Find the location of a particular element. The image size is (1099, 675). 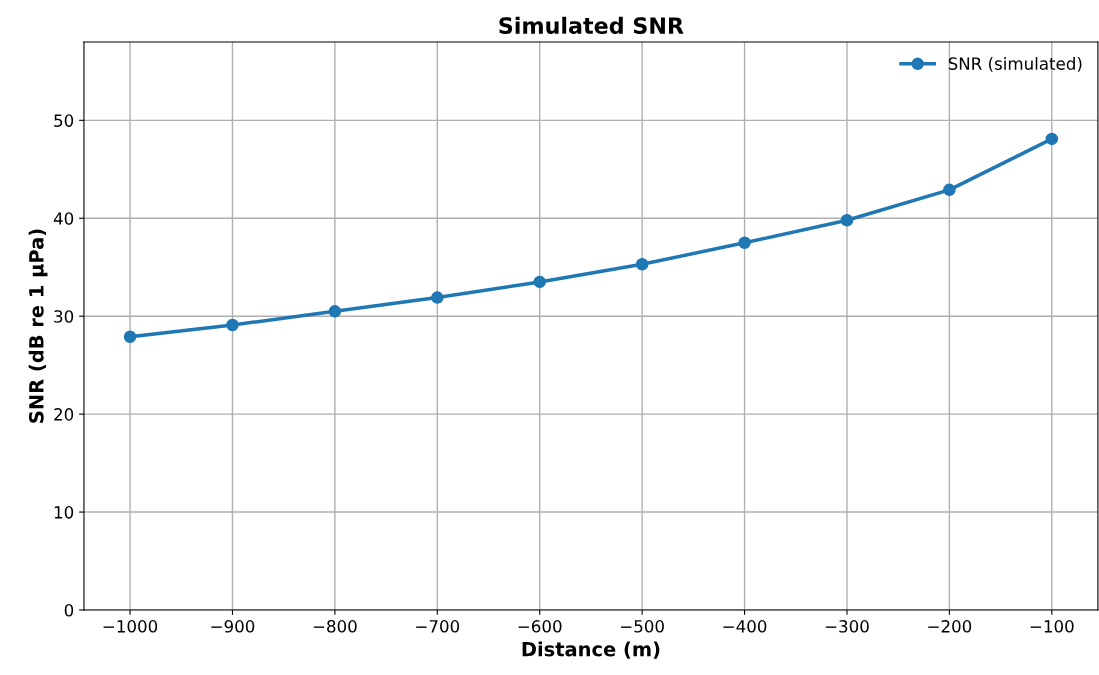

x-tick-label: −900 is located at coordinates (233, 626).